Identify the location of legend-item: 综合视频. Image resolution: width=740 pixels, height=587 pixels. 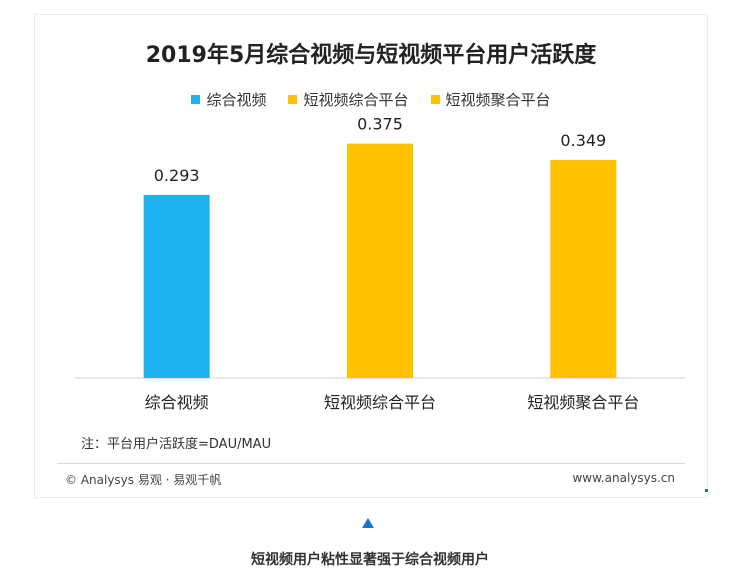
(228, 99).